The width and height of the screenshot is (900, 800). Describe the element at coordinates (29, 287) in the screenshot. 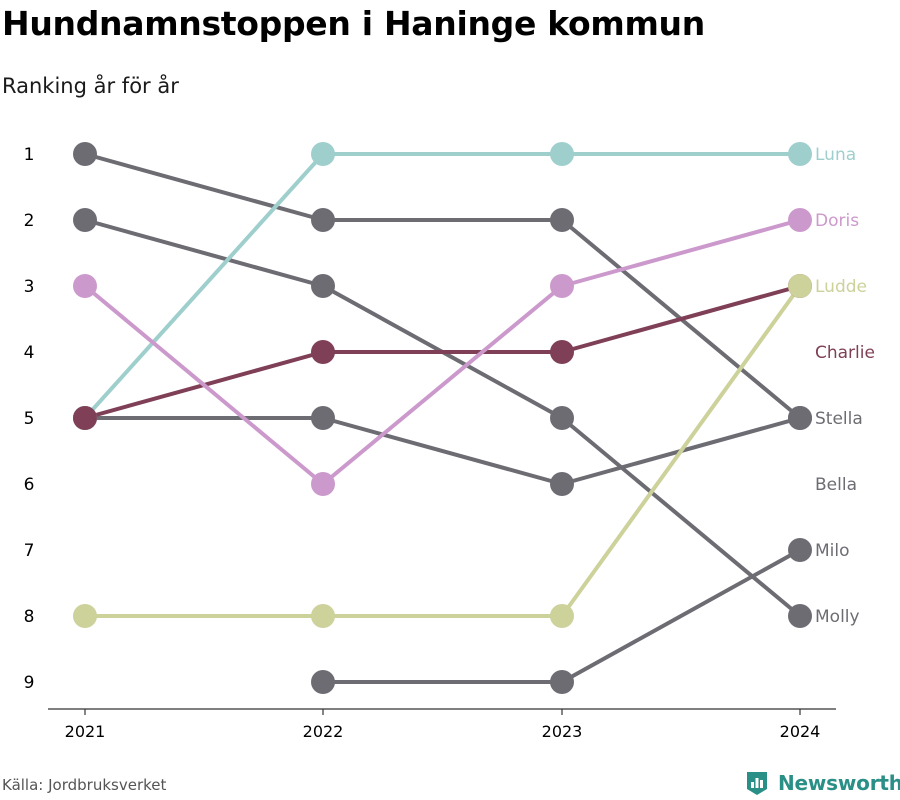

I see `y-tick-label: 3` at that location.